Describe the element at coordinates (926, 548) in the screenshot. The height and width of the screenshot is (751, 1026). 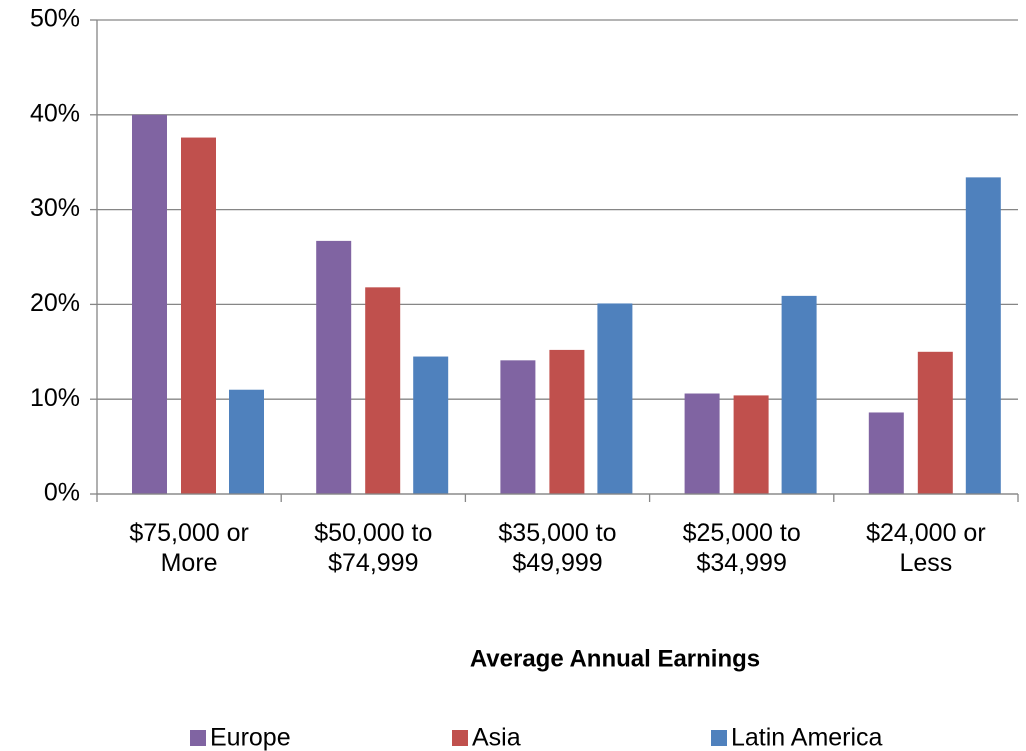
I see `x-tick-label: $24,000 or Less` at that location.